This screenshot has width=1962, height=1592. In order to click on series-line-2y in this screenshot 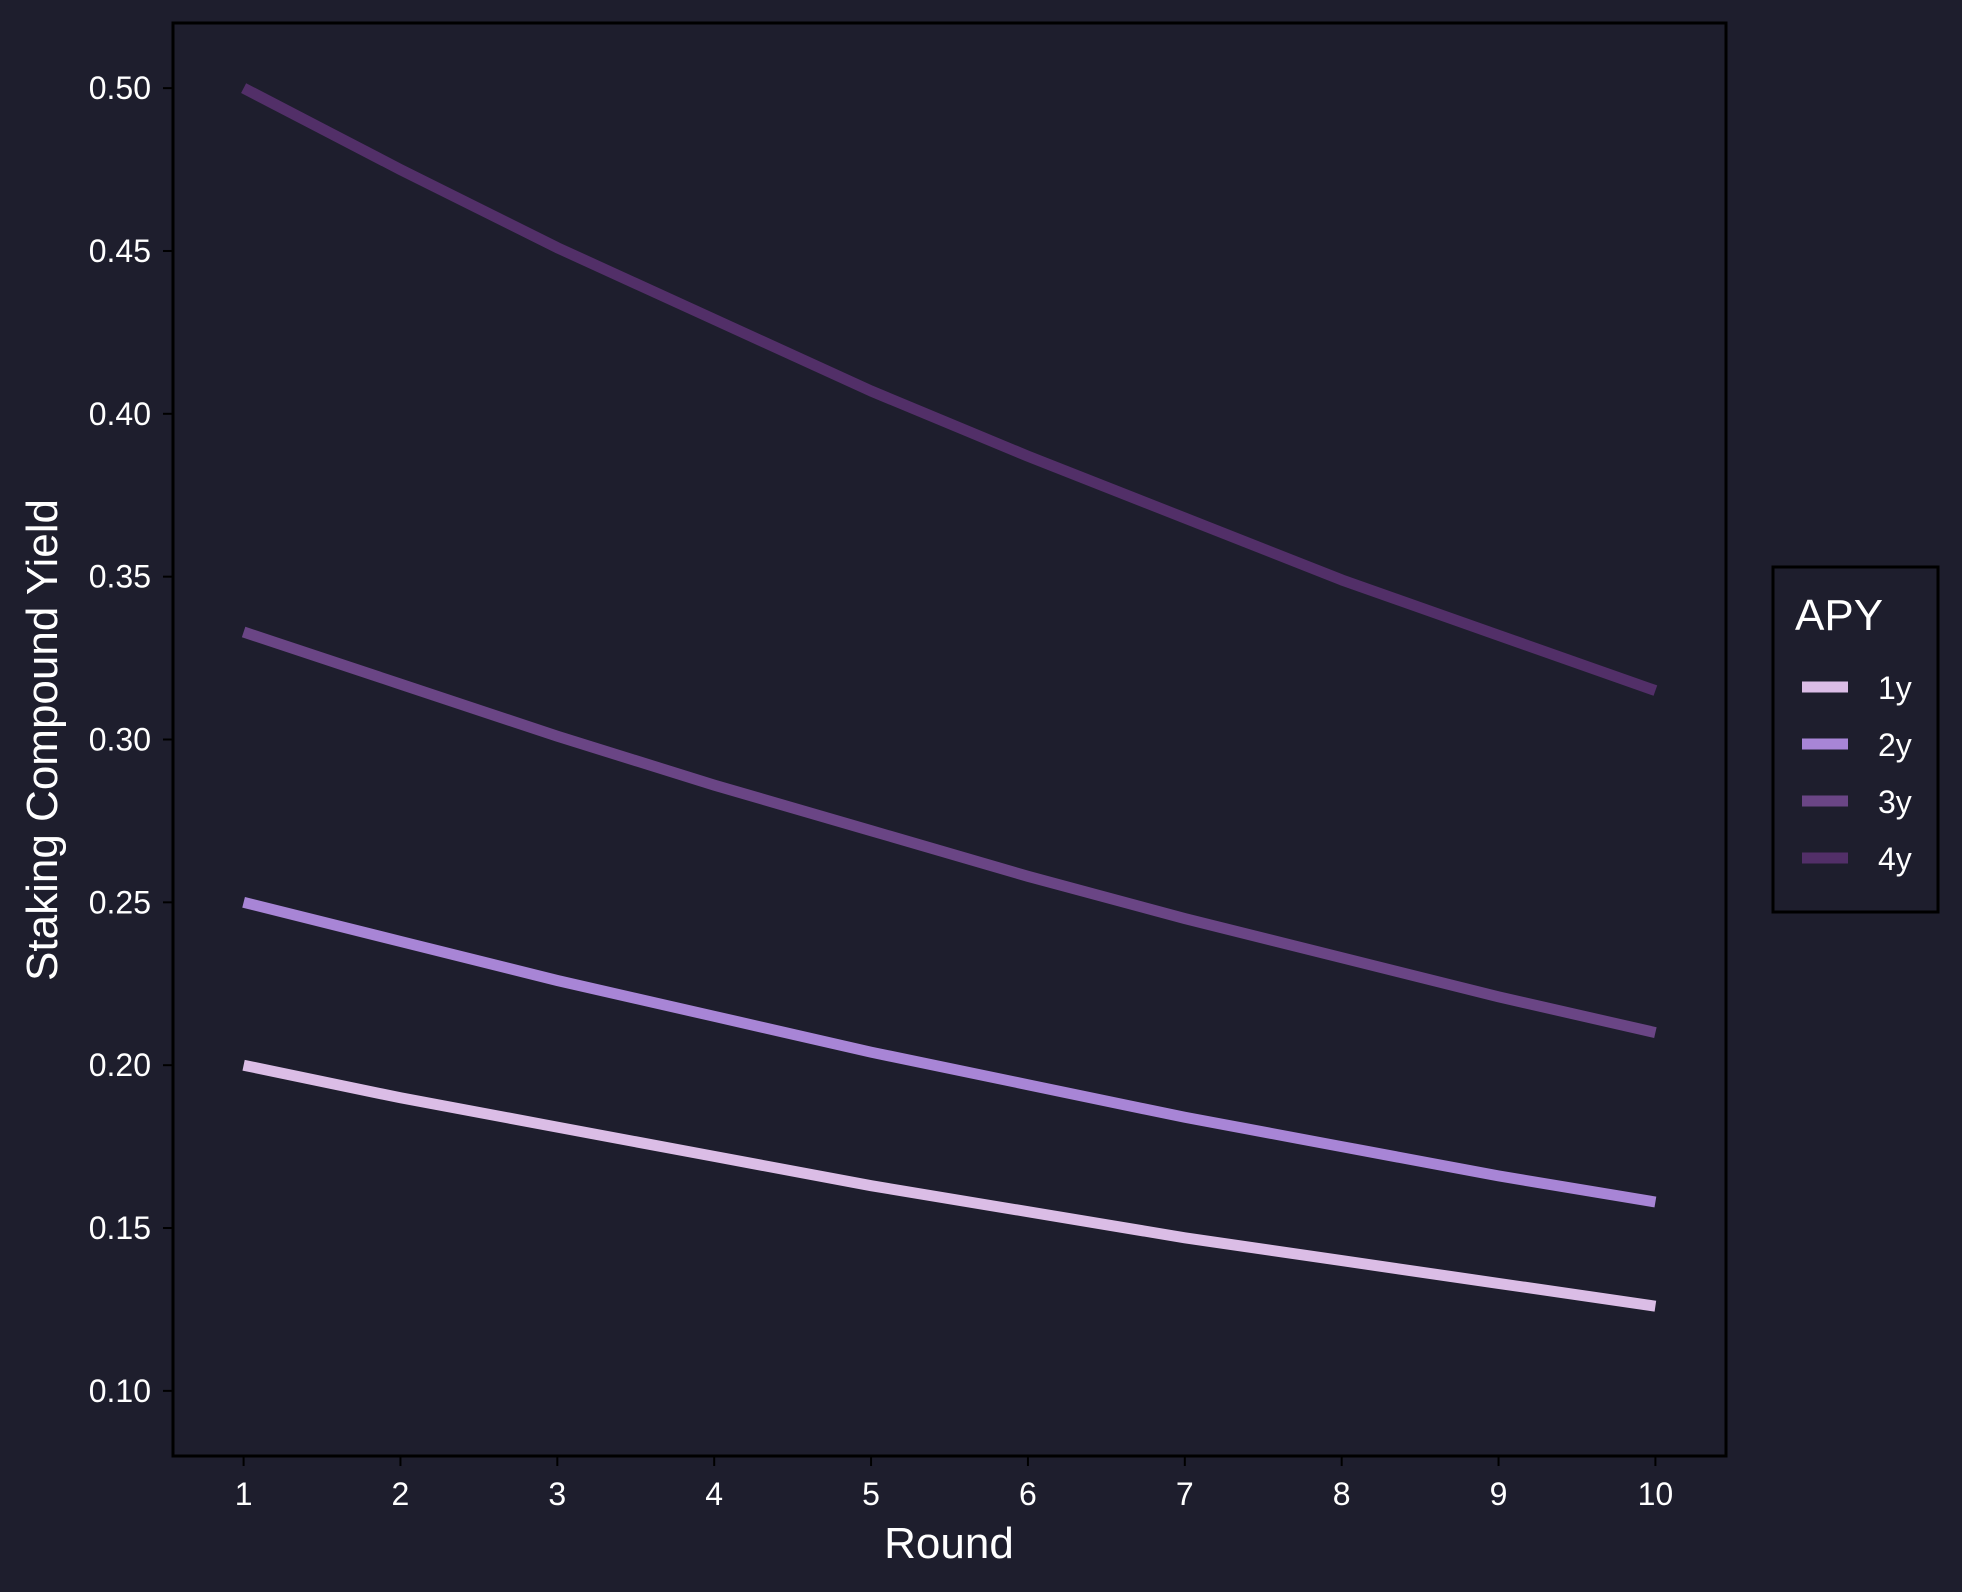, I will do `click(949, 1052)`.